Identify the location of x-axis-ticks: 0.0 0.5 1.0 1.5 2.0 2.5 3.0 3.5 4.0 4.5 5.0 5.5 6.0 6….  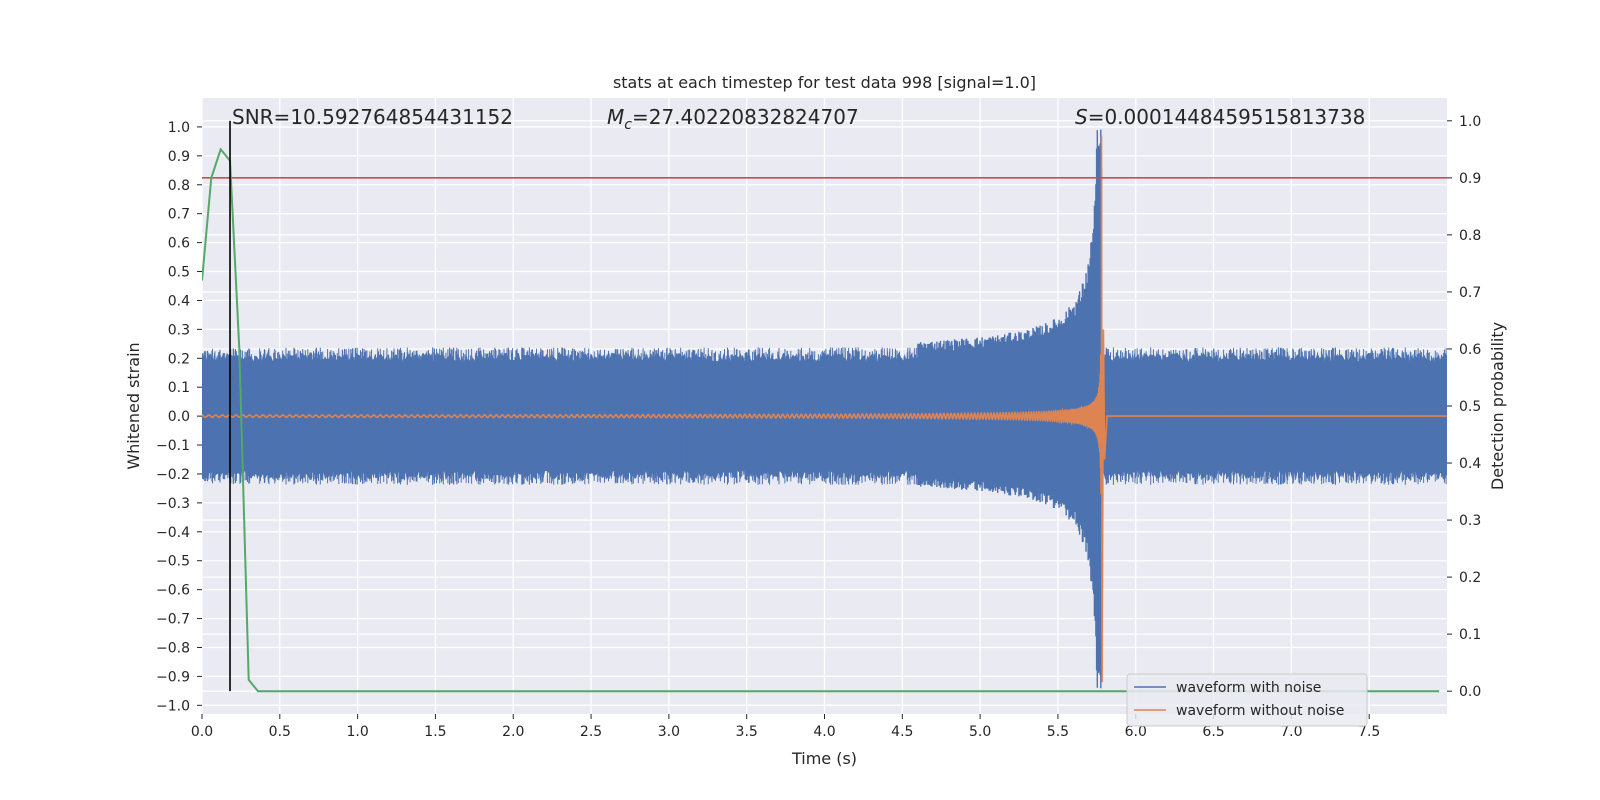
(785, 727).